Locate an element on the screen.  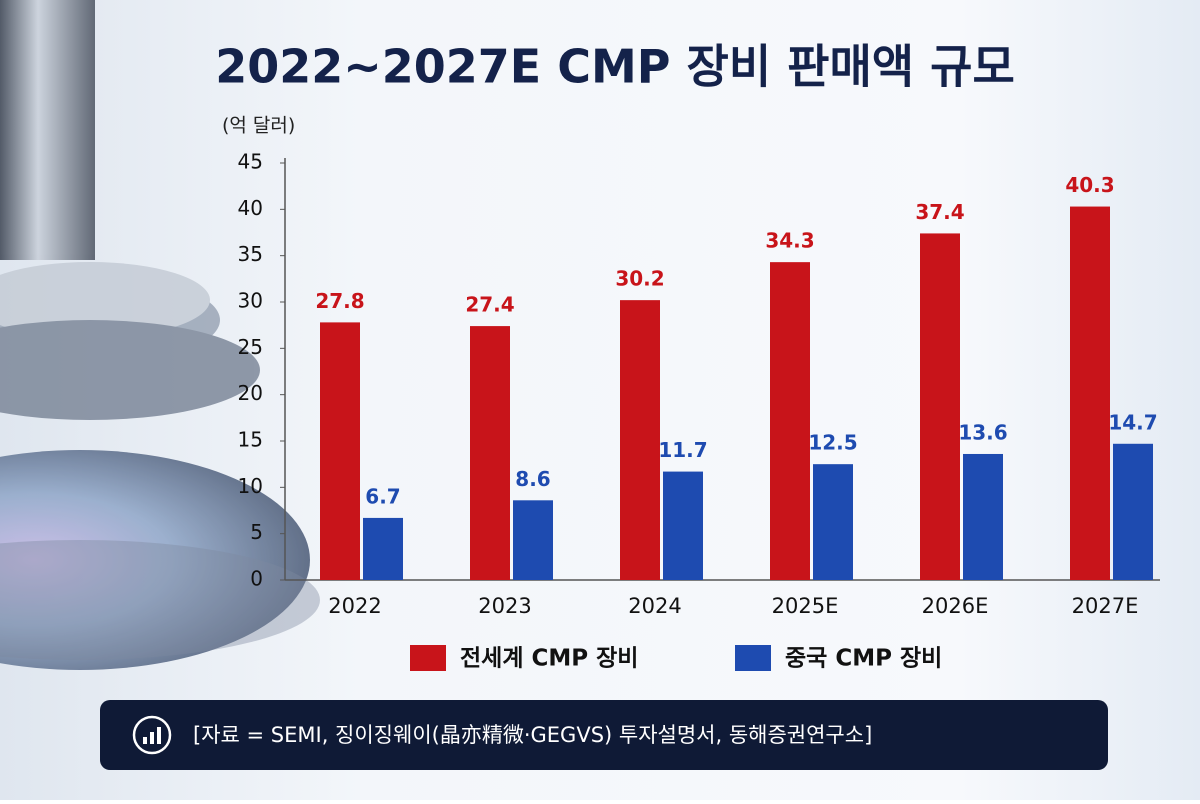
value-label: 6.7 is located at coordinates (382, 496).